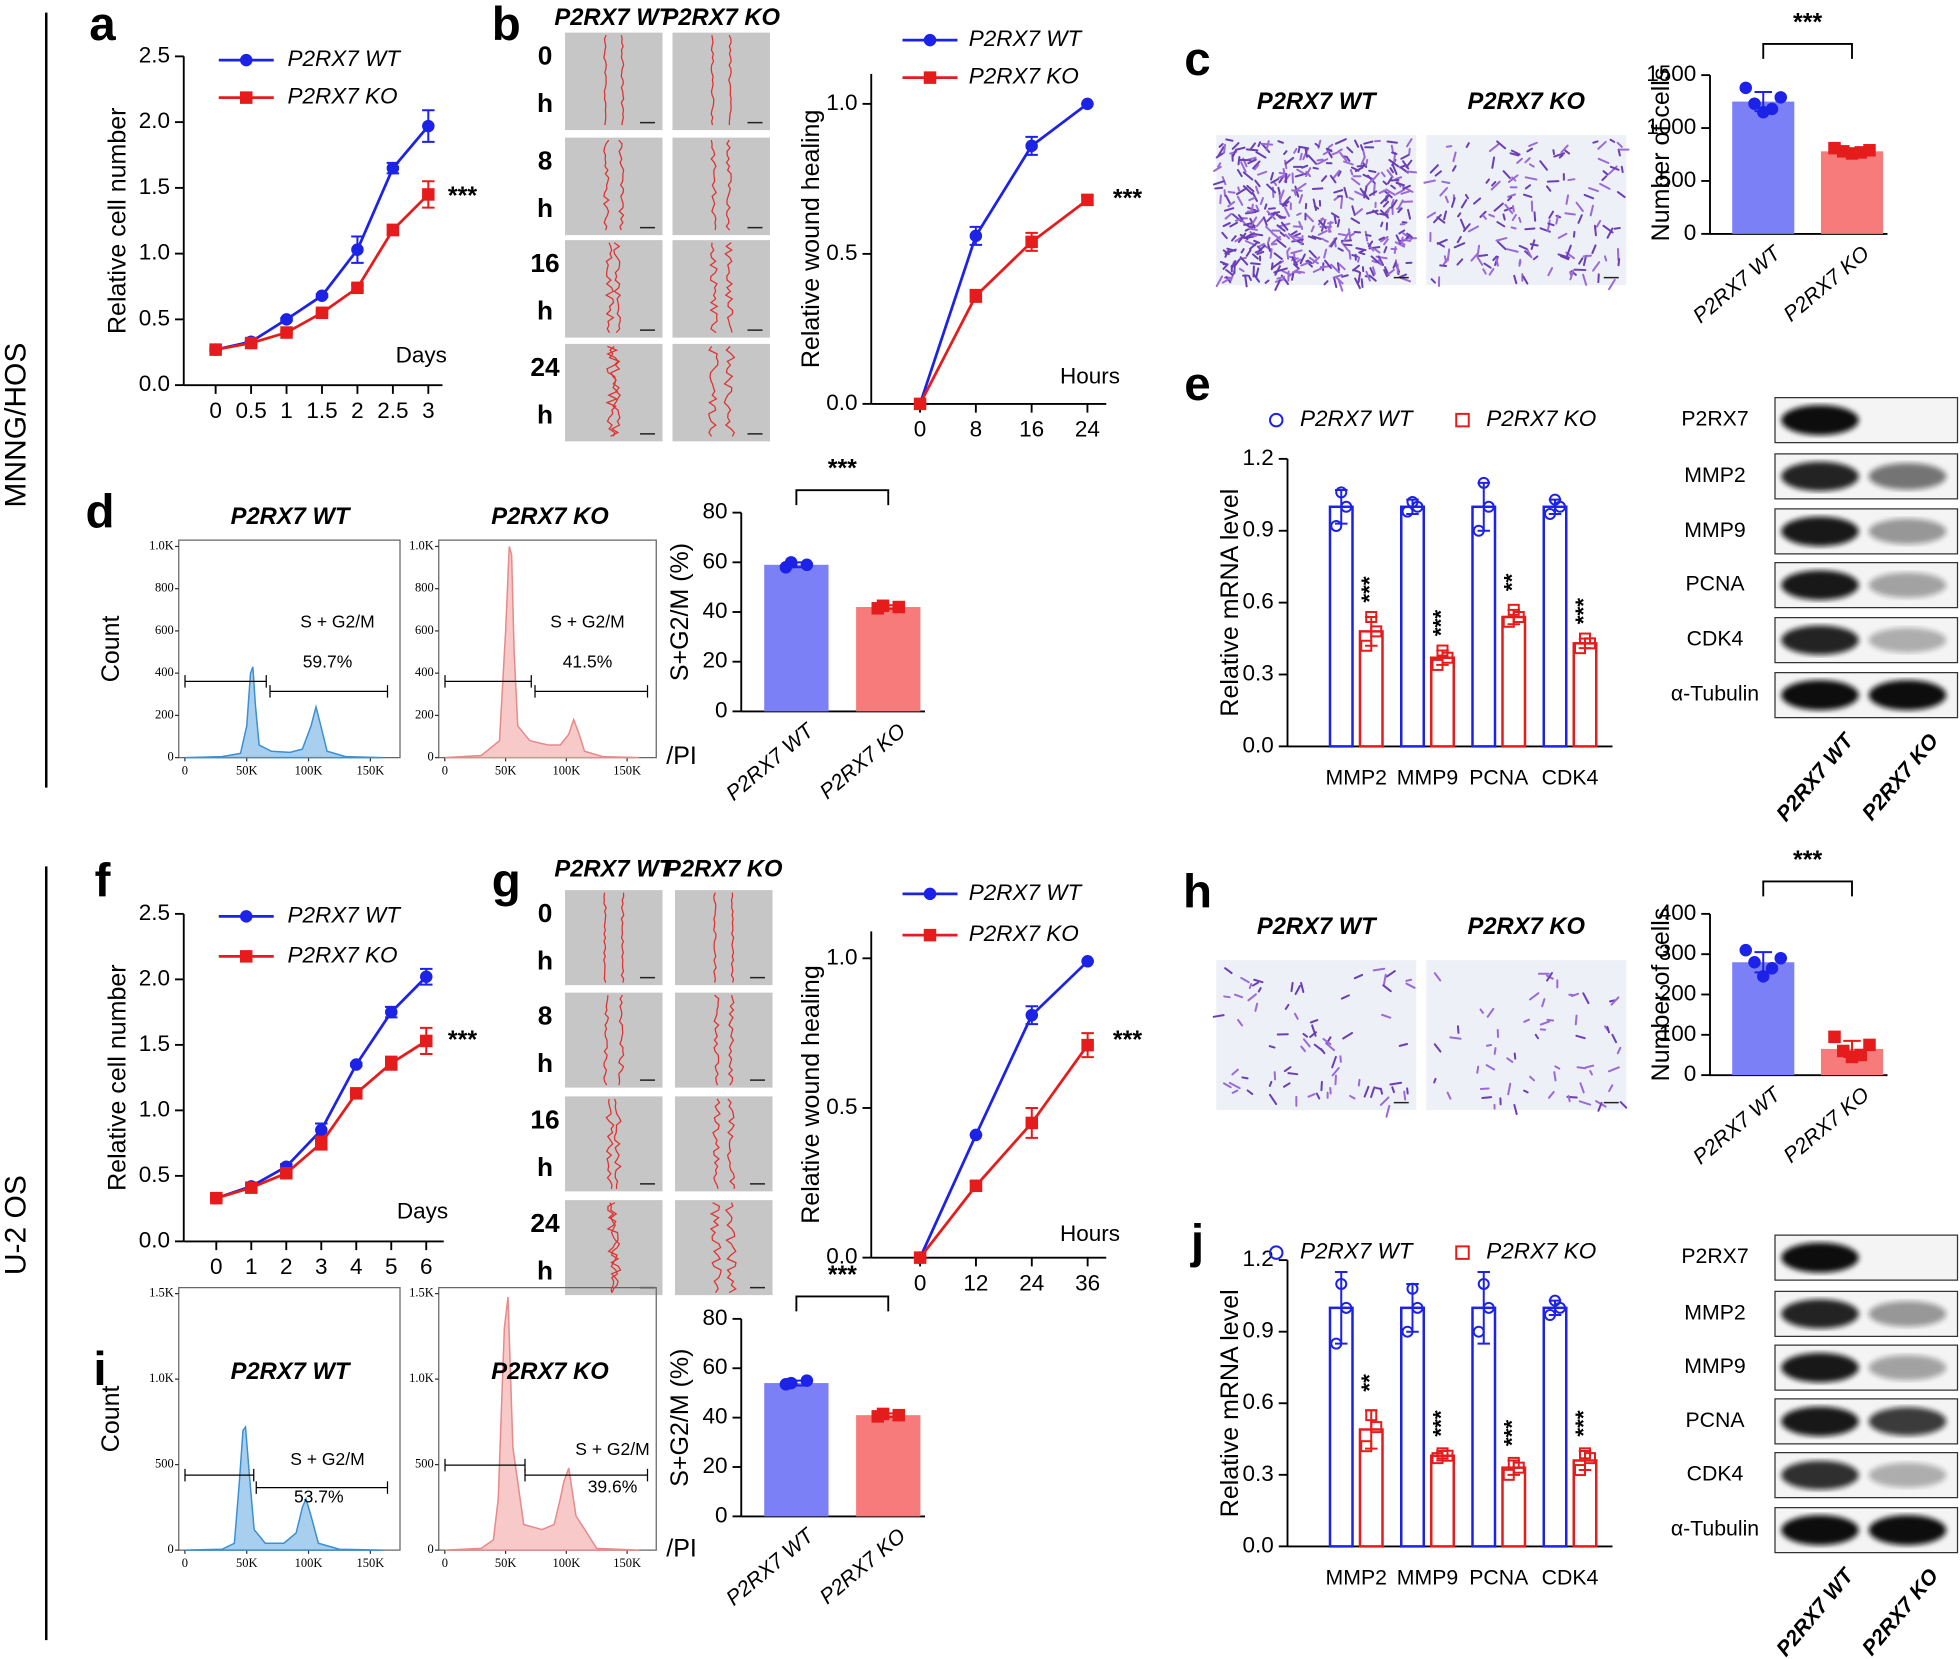 The image size is (1960, 1659). What do you see at coordinates (545, 414) in the screenshot?
I see `time-unit: h` at bounding box center [545, 414].